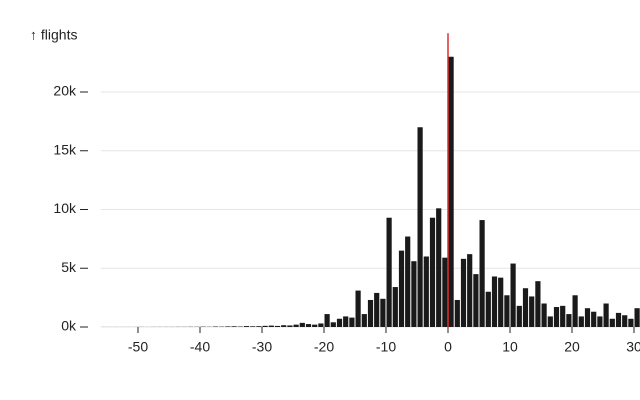 The image size is (640, 400). I want to click on x-tick-label: -40, so click(200, 347).